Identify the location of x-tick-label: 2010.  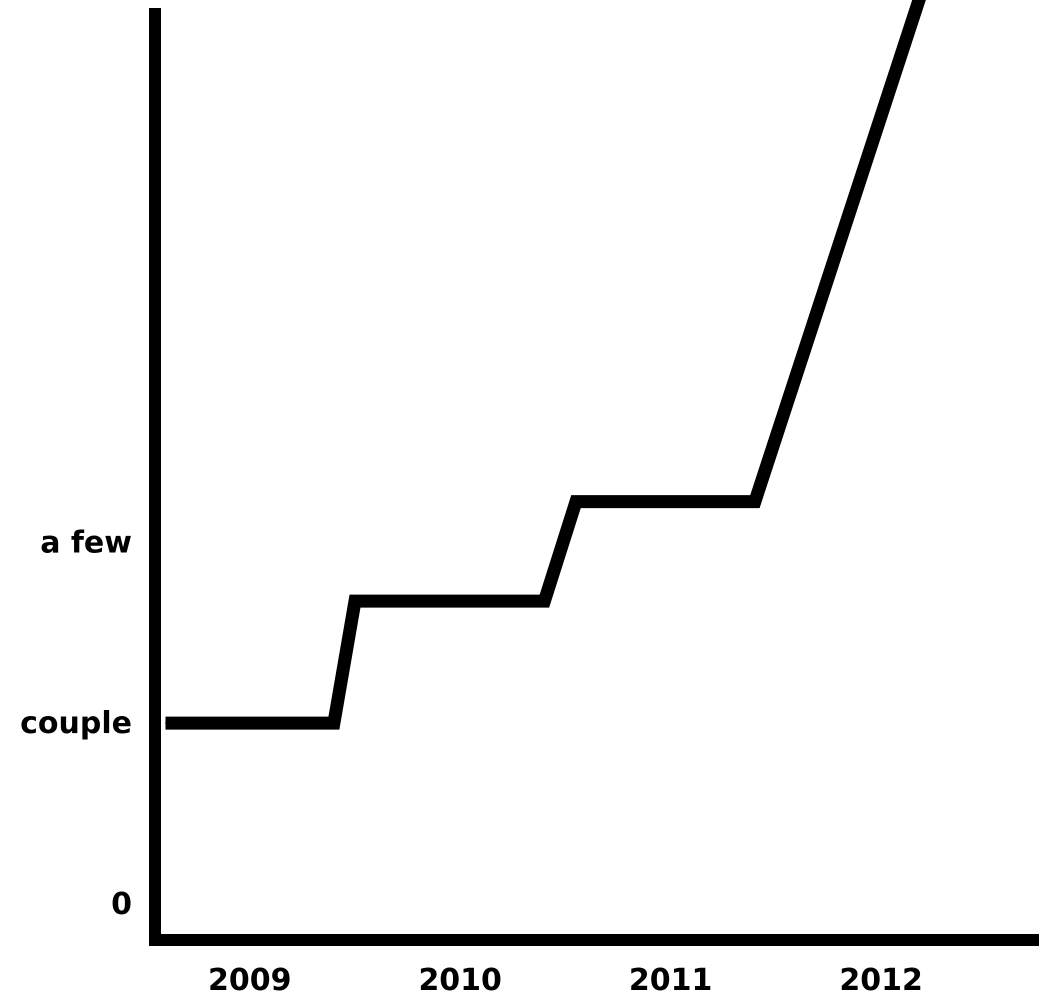
(460, 980).